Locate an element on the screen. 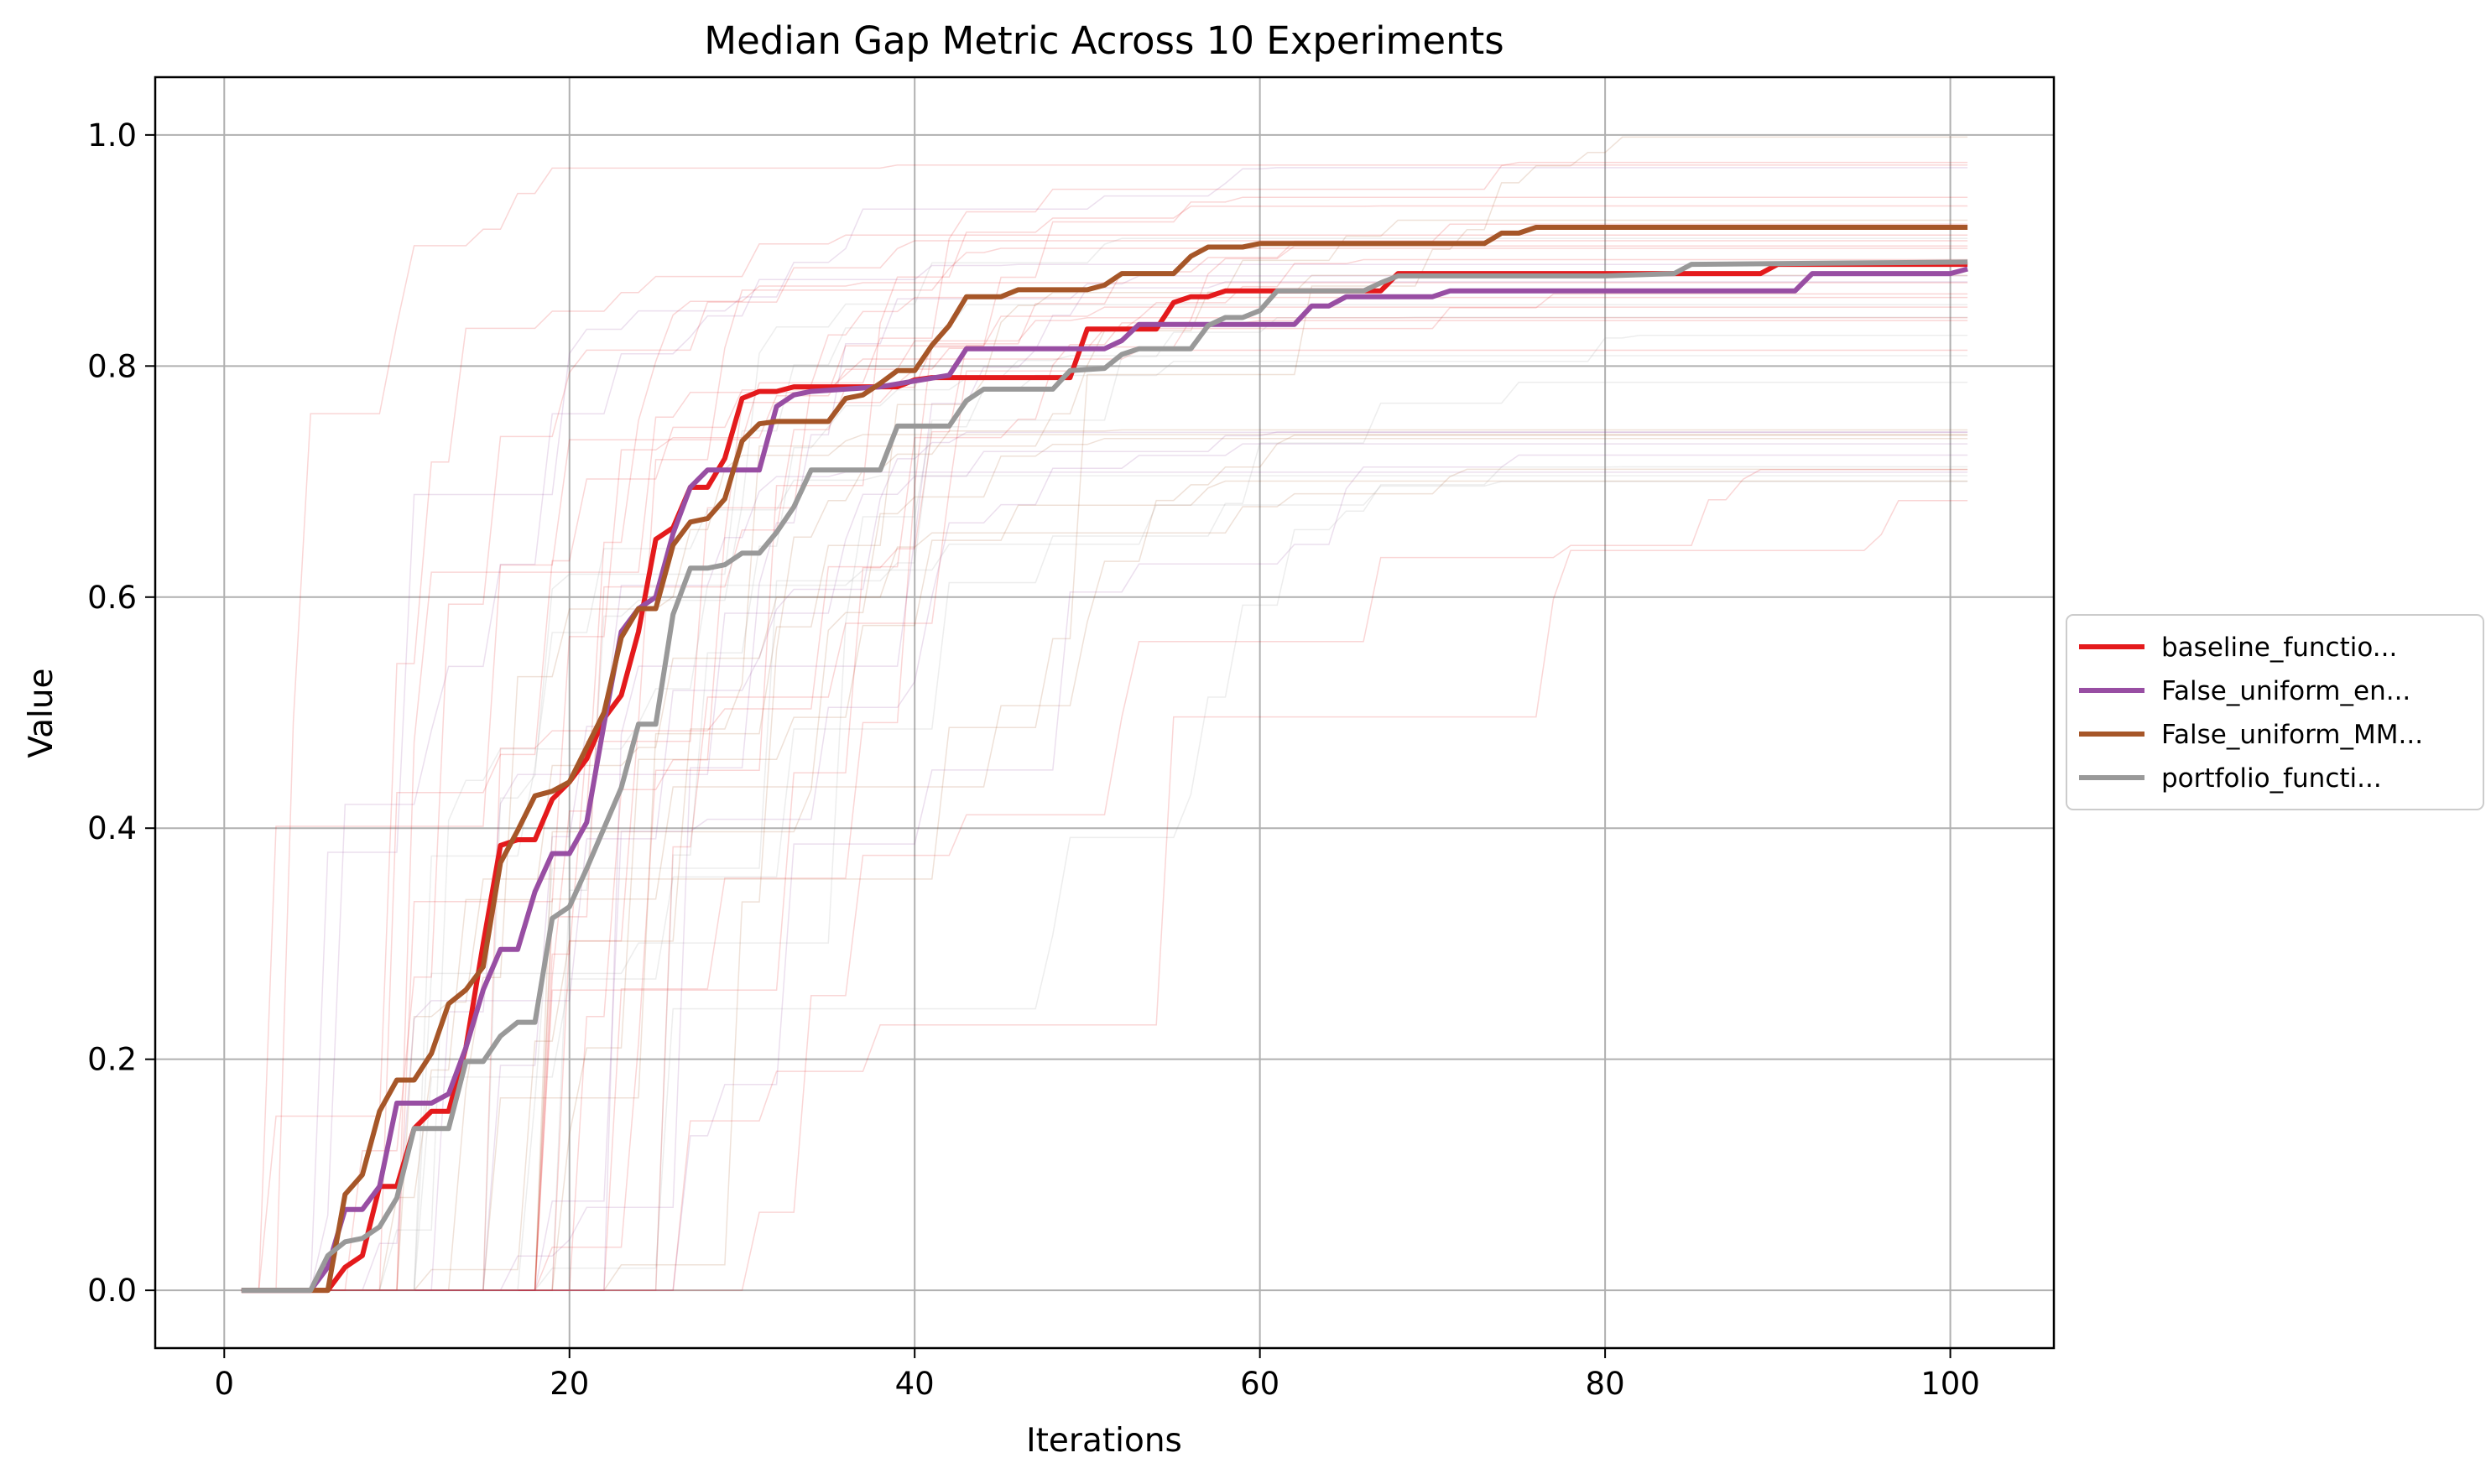 The height and width of the screenshot is (1484, 2491). chart-title: Median Gap Metric Across 10 Experiments is located at coordinates (1103, 40).